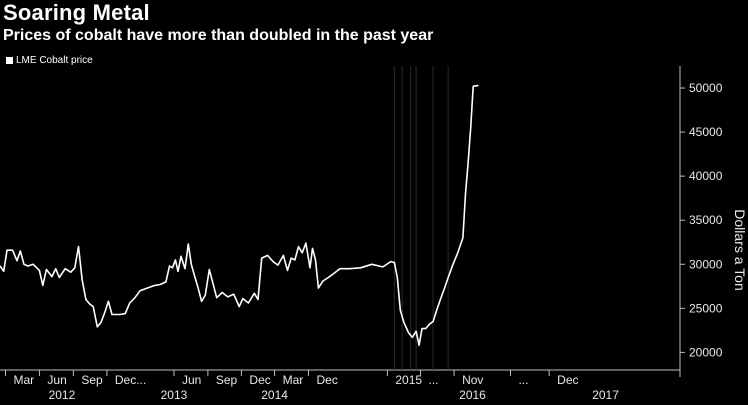 This screenshot has width=748, height=405. Describe the element at coordinates (274, 395) in the screenshot. I see `x-year-label: 2014` at that location.